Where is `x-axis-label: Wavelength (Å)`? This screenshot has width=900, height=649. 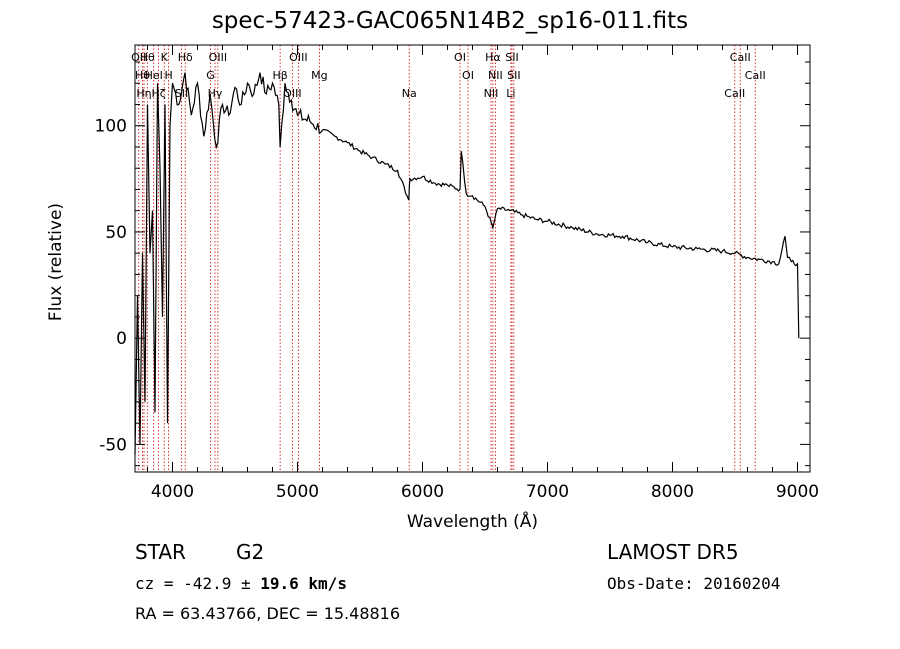
x-axis-label: Wavelength (Å) is located at coordinates (472, 522).